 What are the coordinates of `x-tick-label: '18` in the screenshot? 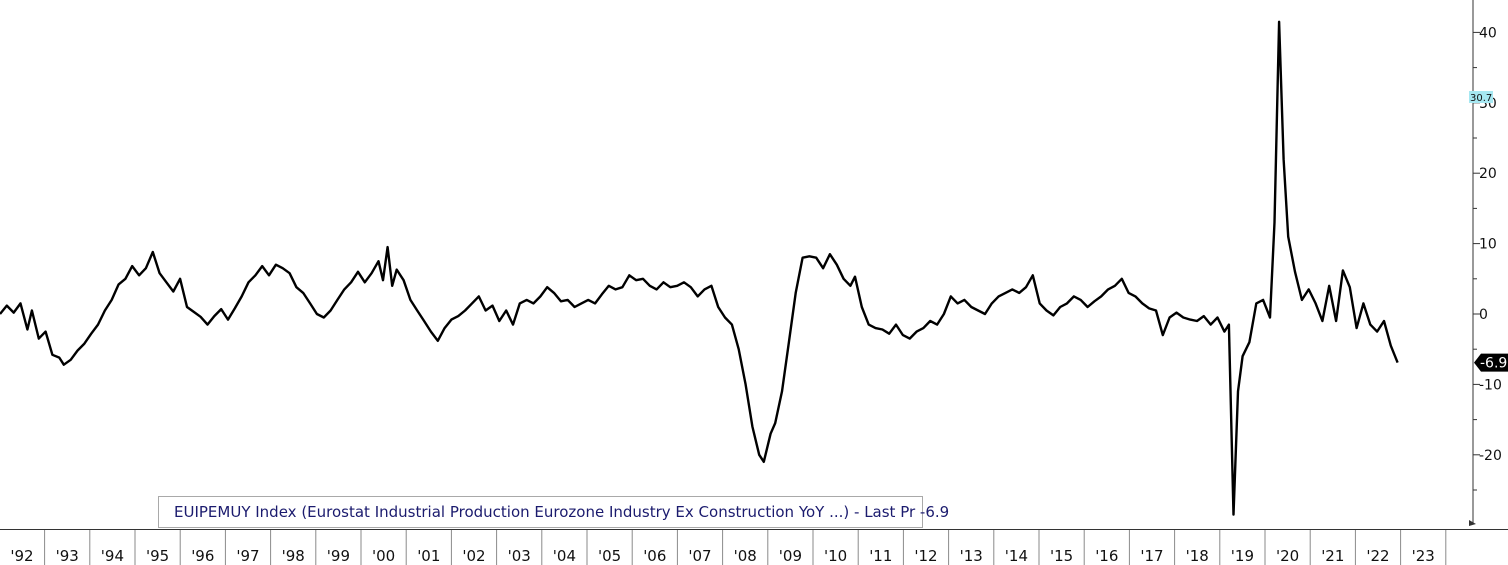 It's located at (1197, 556).